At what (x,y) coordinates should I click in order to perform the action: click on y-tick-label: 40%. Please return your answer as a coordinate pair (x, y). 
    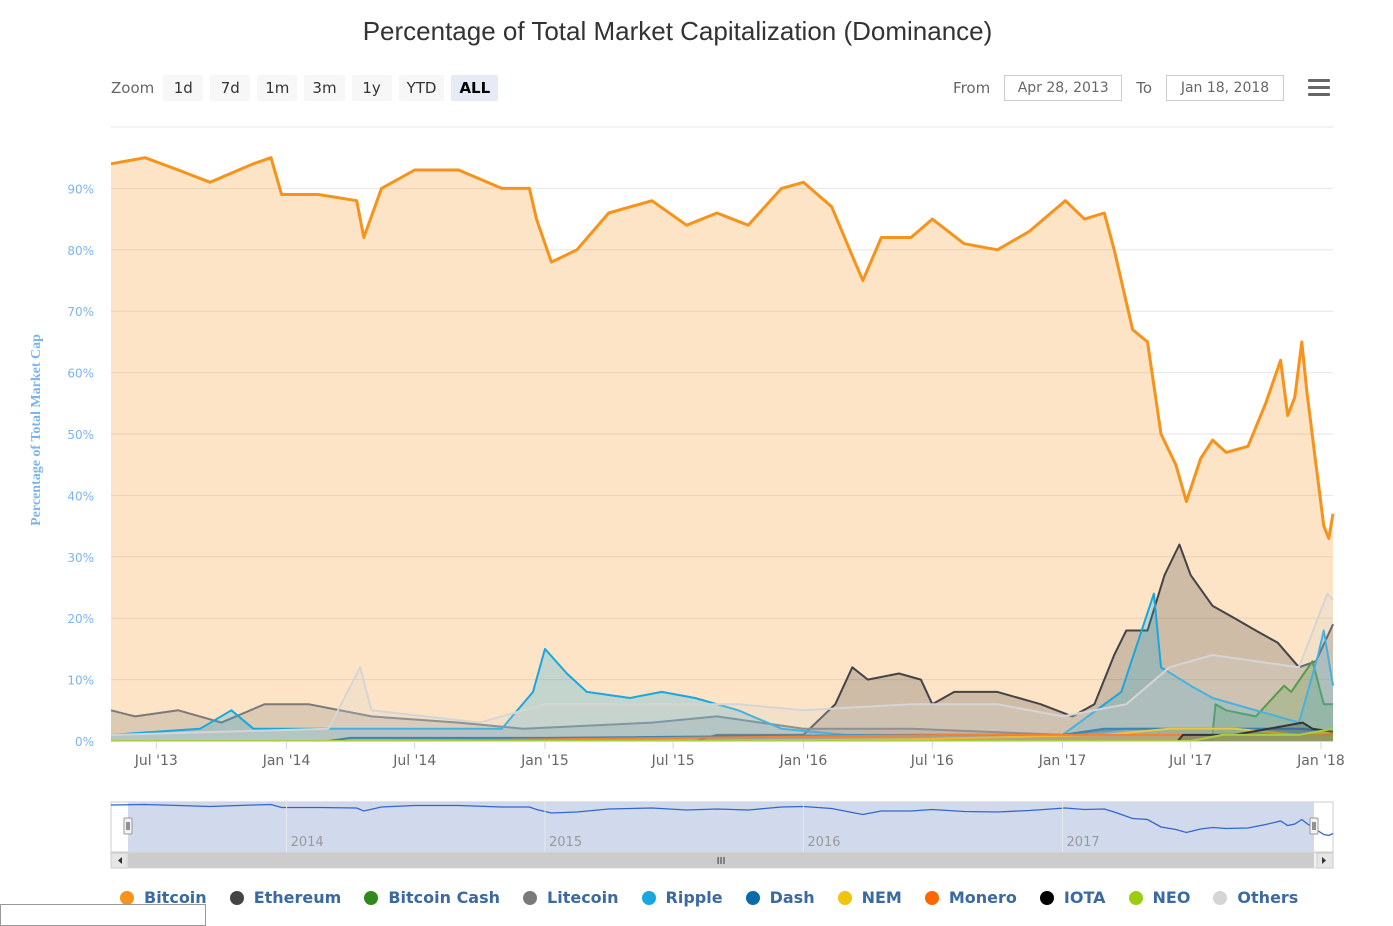
    Looking at the image, I should click on (80, 496).